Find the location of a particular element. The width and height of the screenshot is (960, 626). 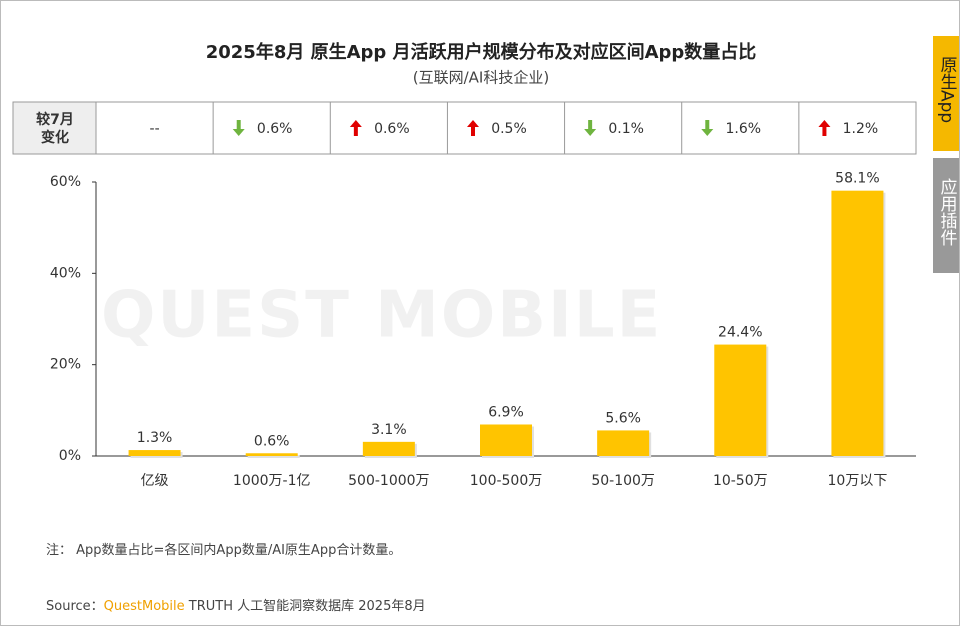

chart-subtitle: (互联网/AI科技企业) is located at coordinates (481, 78).